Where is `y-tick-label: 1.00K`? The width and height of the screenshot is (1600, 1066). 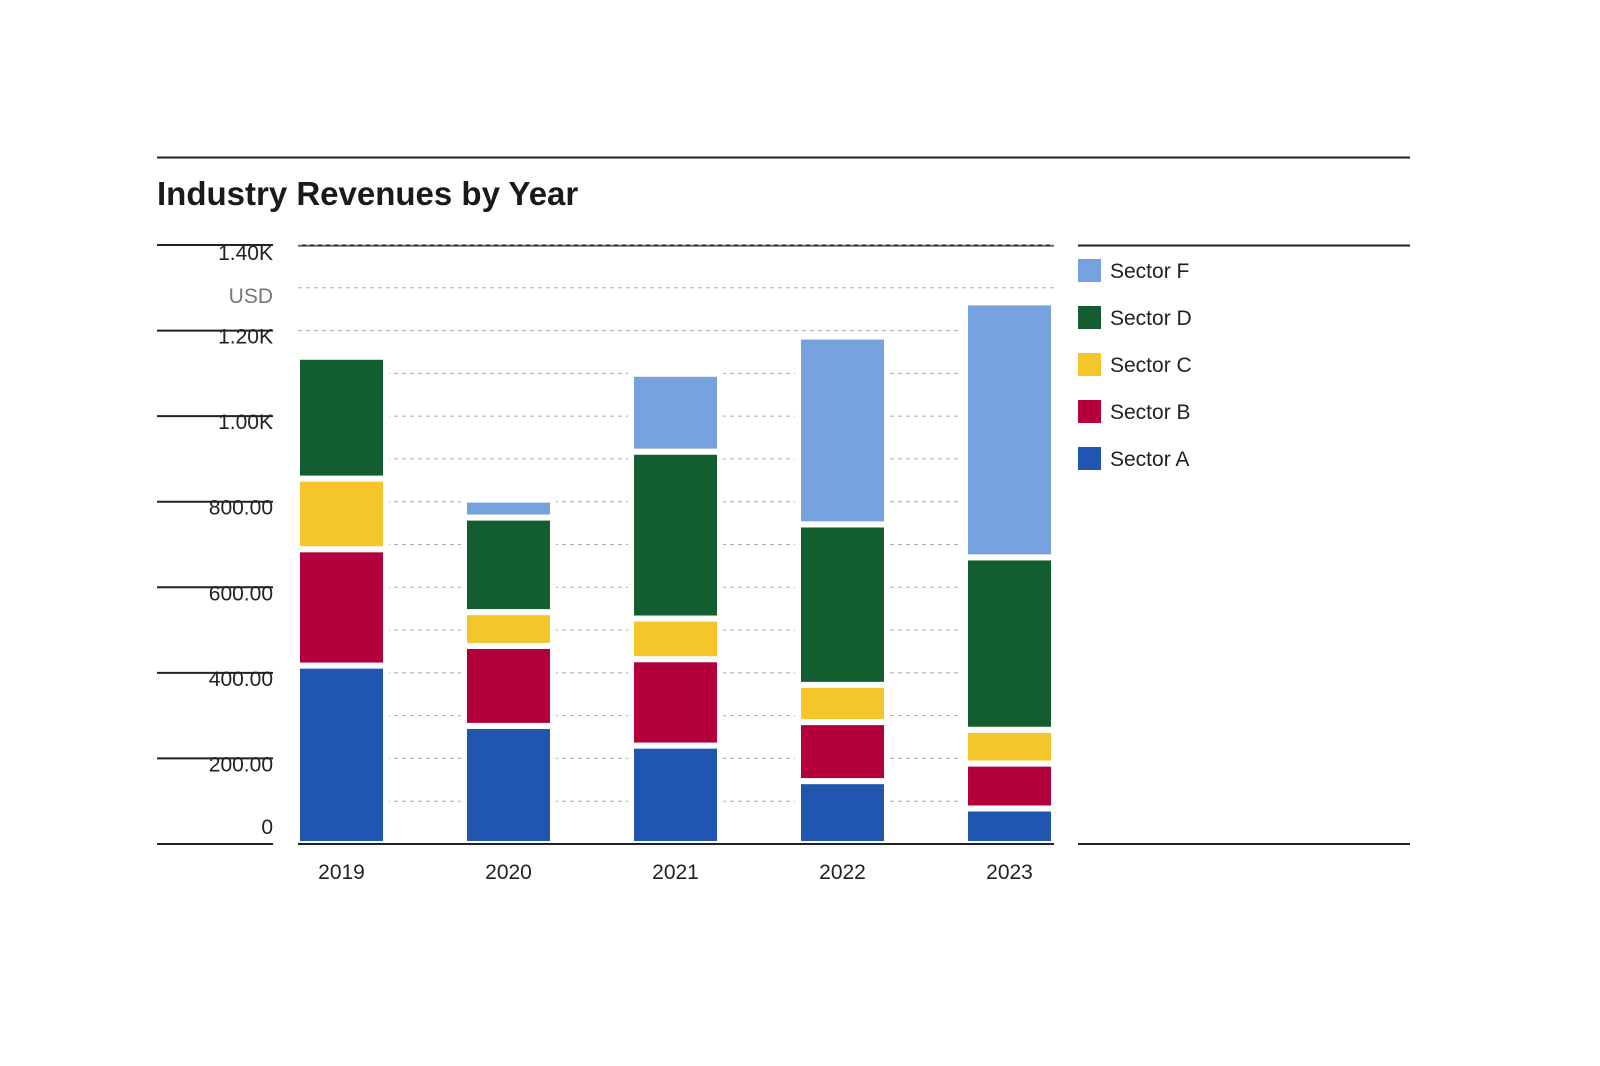
y-tick-label: 1.00K is located at coordinates (245, 422).